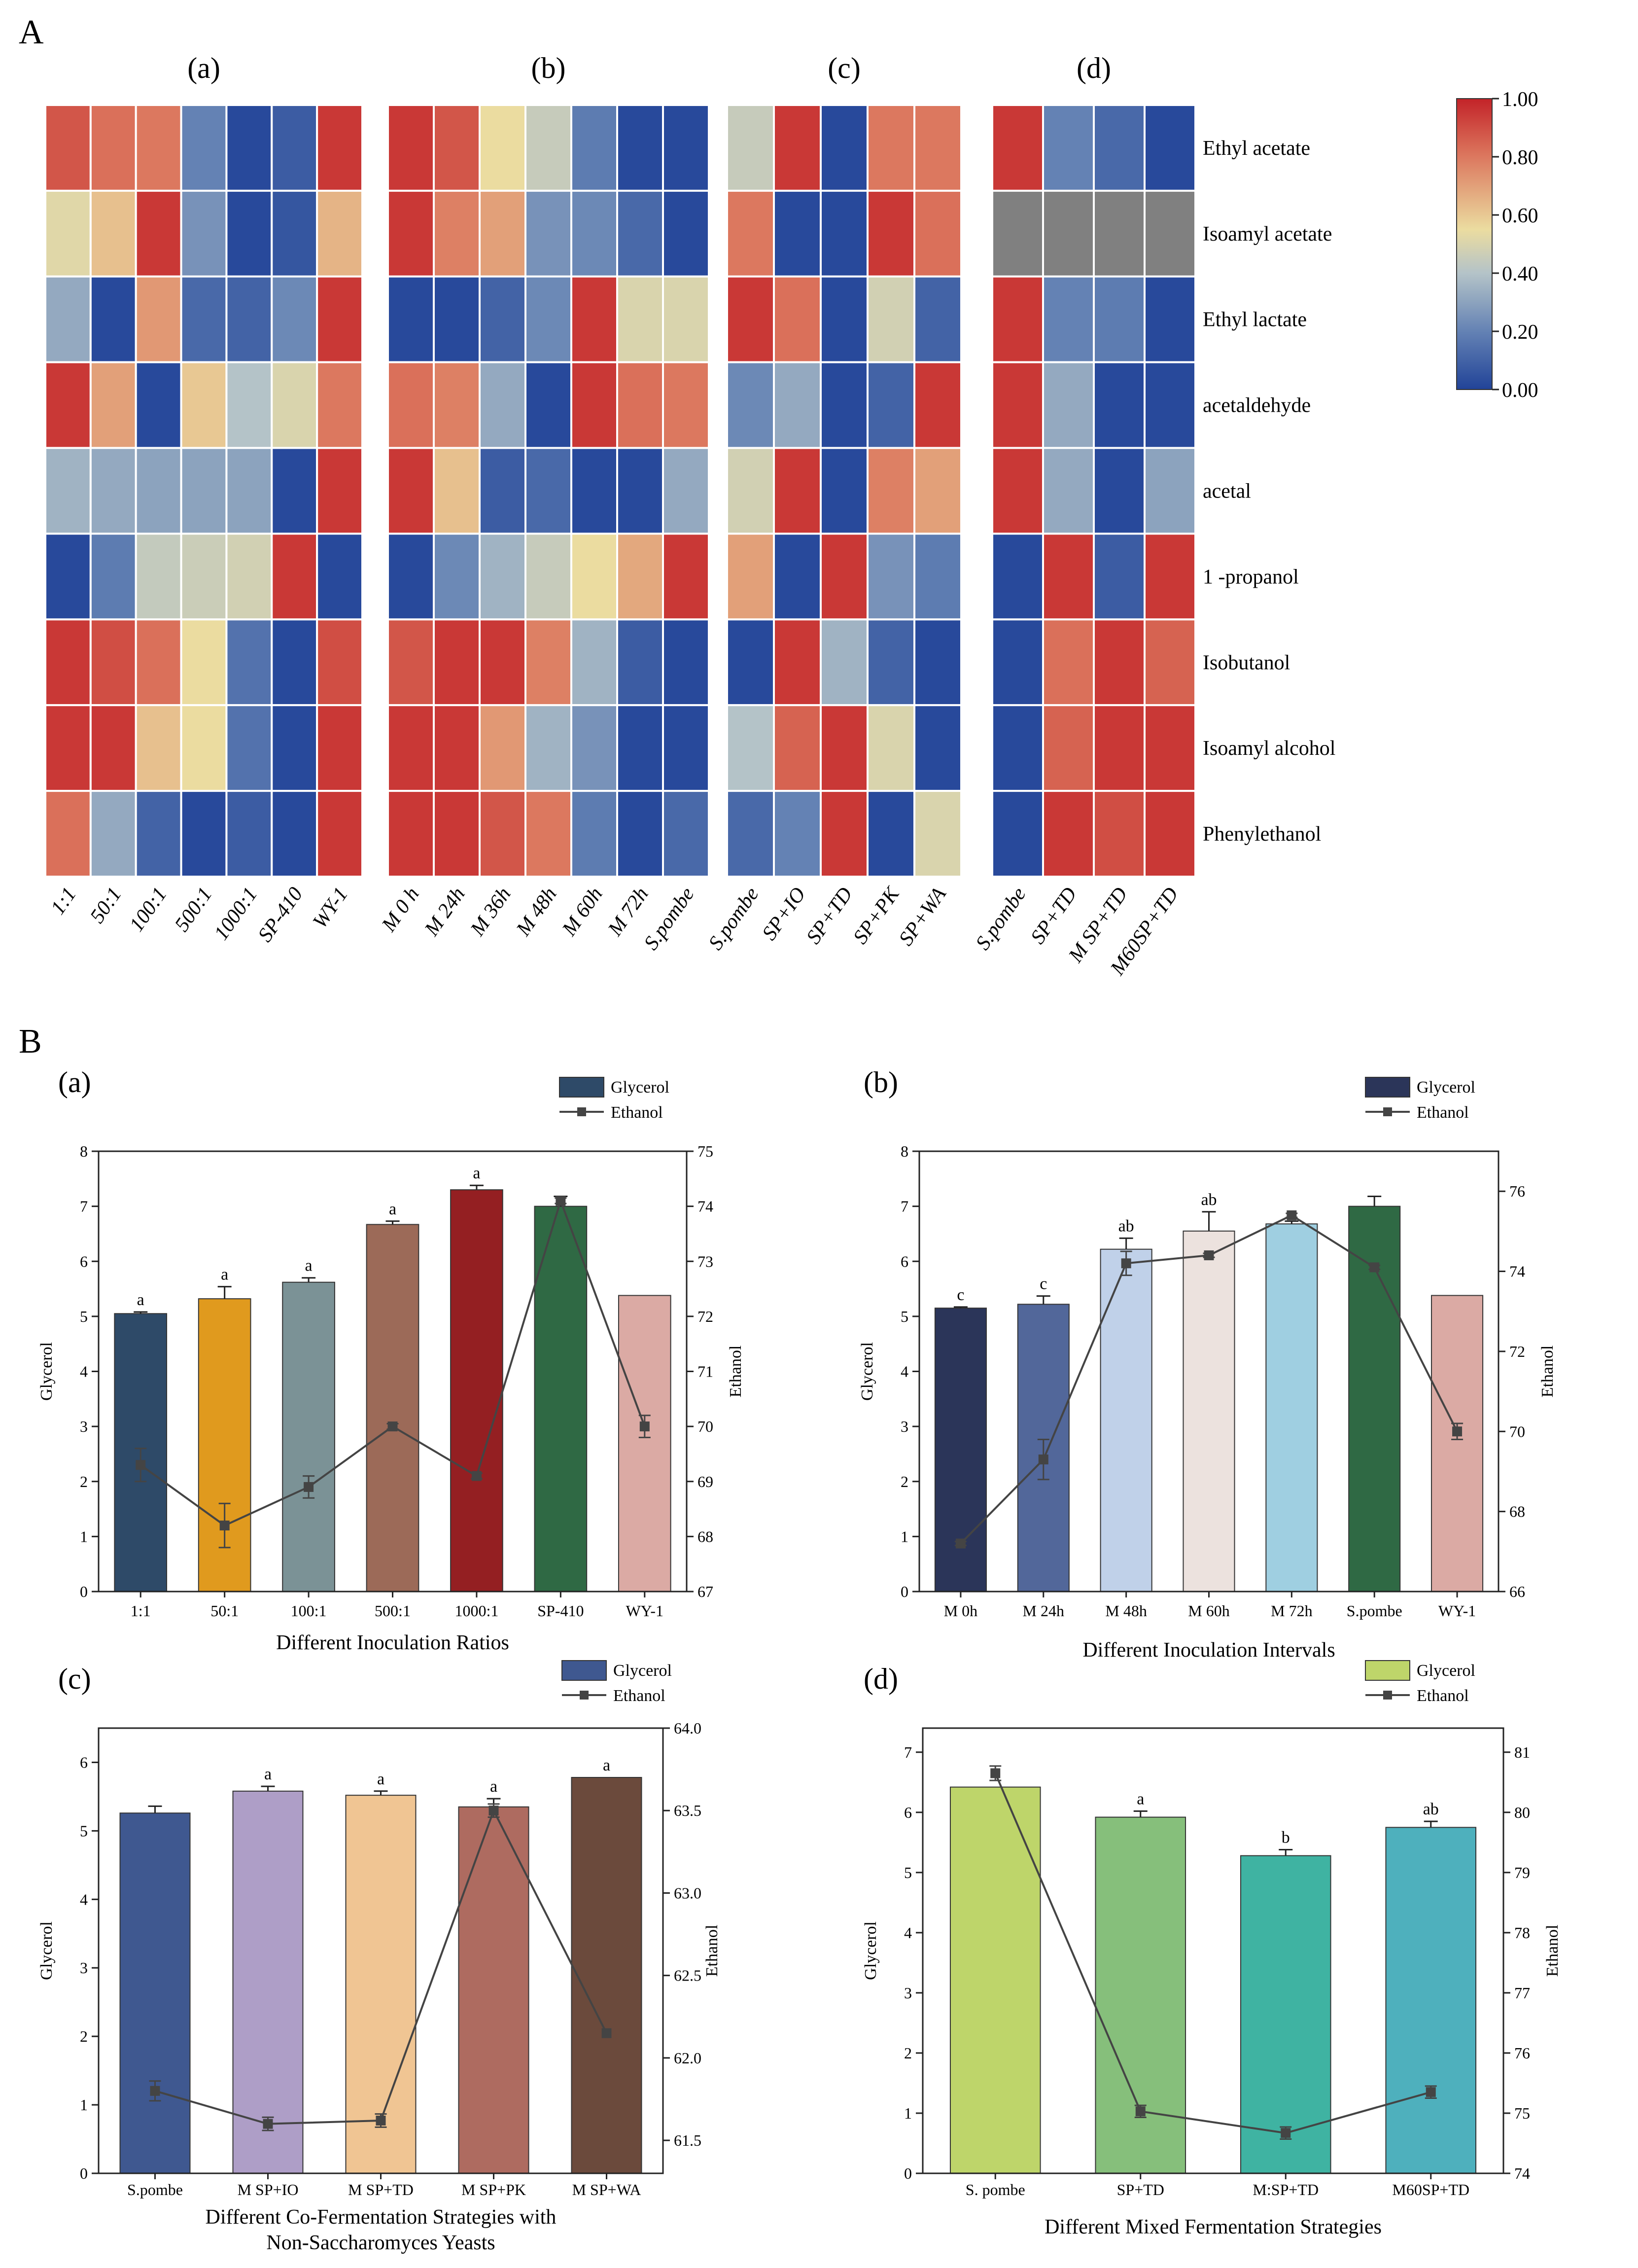 Image resolution: width=1638 pixels, height=2268 pixels. What do you see at coordinates (1286, 1837) in the screenshot?
I see `significance-letter: b` at bounding box center [1286, 1837].